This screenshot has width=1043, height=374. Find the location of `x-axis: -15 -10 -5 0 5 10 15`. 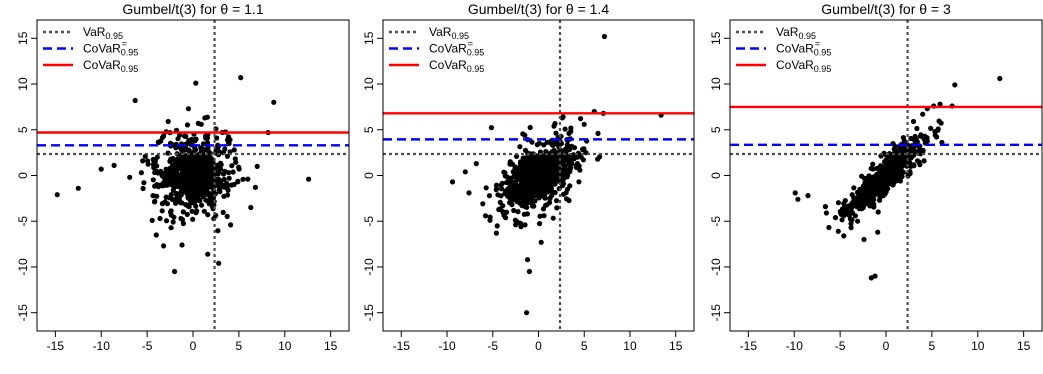

x-axis: -15 -10 -5 0 5 10 15 is located at coordinates (538, 342).